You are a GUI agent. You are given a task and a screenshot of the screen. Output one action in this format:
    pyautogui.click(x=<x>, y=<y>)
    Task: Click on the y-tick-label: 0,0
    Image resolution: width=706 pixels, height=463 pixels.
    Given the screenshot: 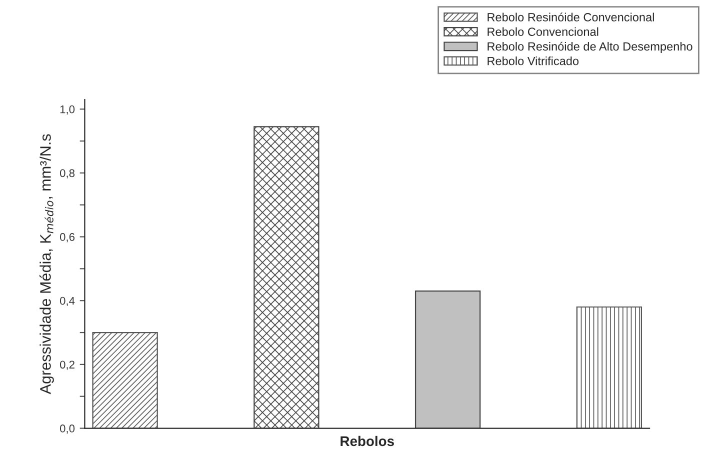 What is the action you would take?
    pyautogui.click(x=67, y=429)
    